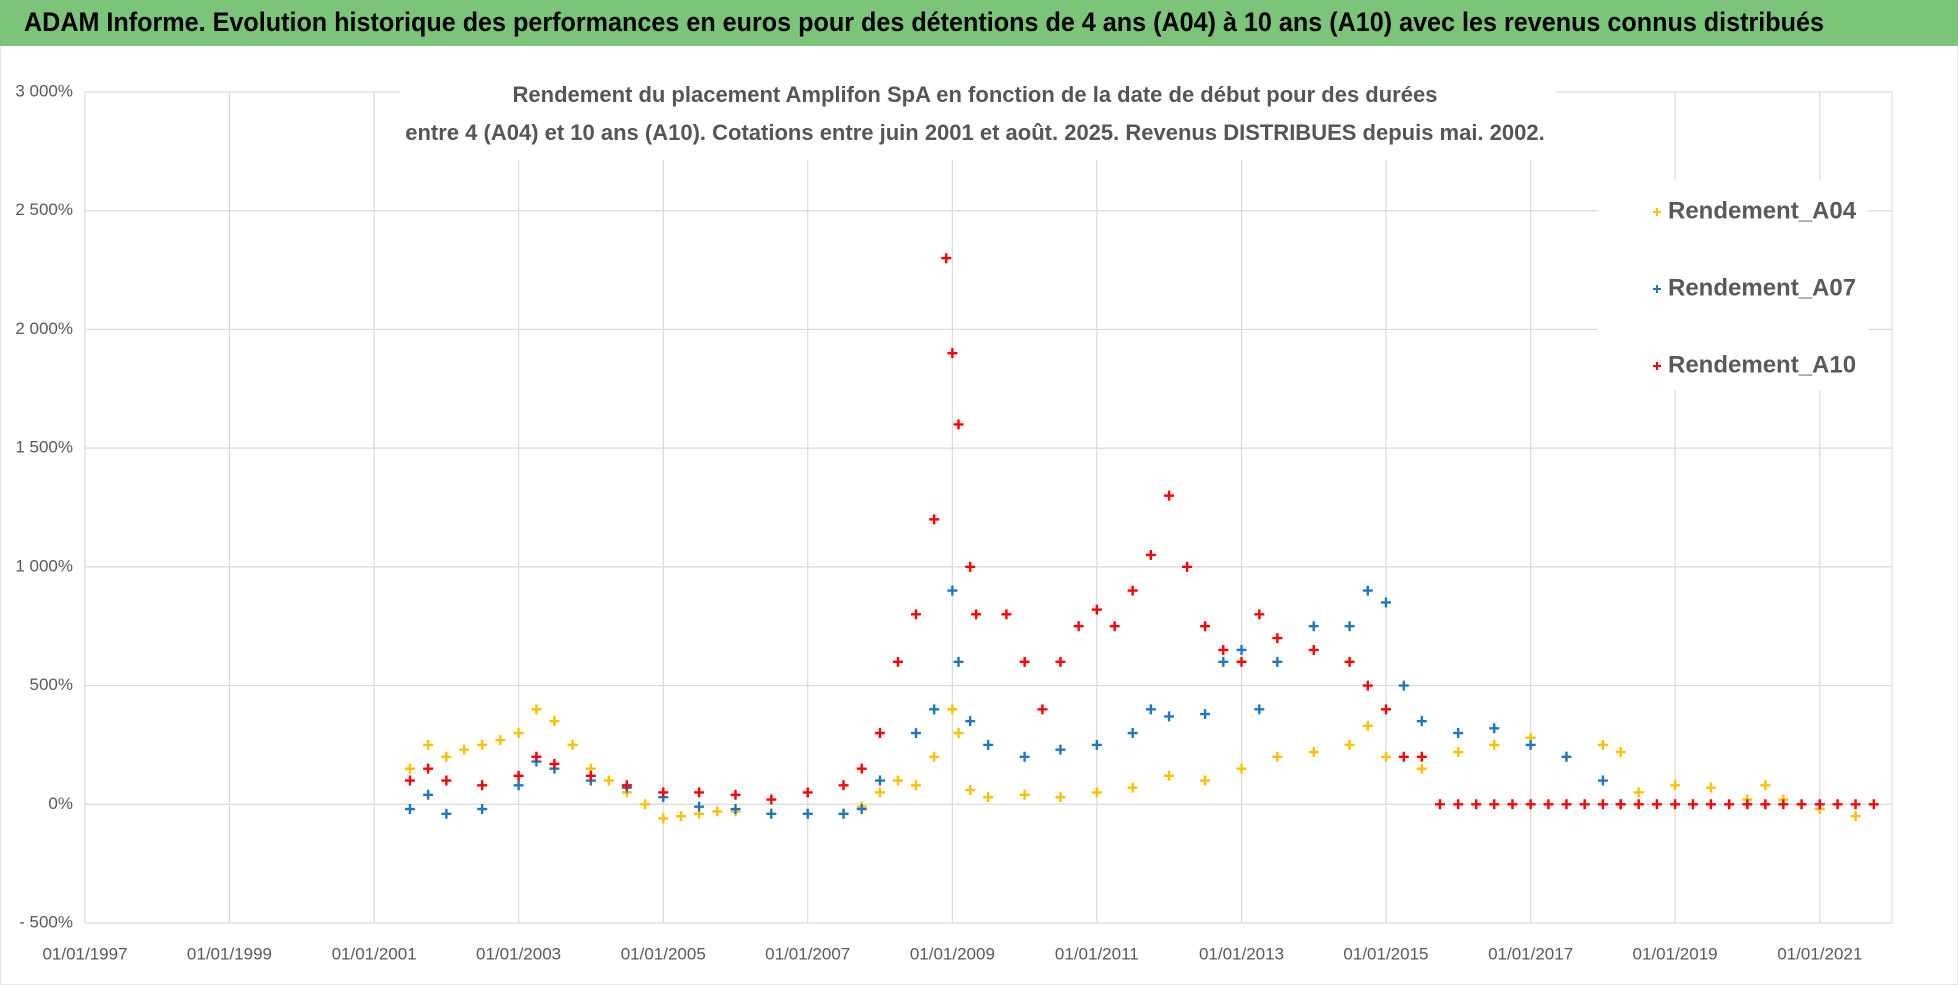 Image resolution: width=1958 pixels, height=990 pixels. Describe the element at coordinates (1762, 364) in the screenshot. I see `legend-label: Rendement_A10` at that location.